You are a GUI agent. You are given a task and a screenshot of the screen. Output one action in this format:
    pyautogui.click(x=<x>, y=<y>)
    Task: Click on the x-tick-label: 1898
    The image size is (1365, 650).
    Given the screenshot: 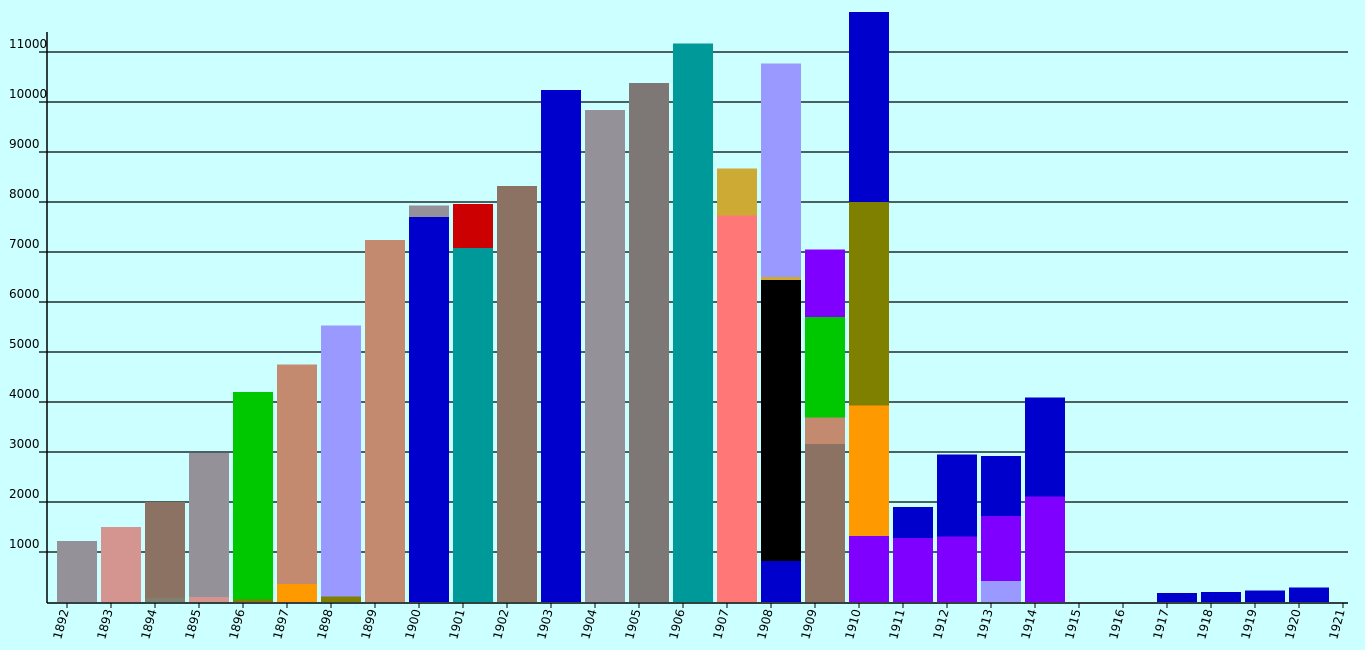 What is the action you would take?
    pyautogui.click(x=324, y=624)
    